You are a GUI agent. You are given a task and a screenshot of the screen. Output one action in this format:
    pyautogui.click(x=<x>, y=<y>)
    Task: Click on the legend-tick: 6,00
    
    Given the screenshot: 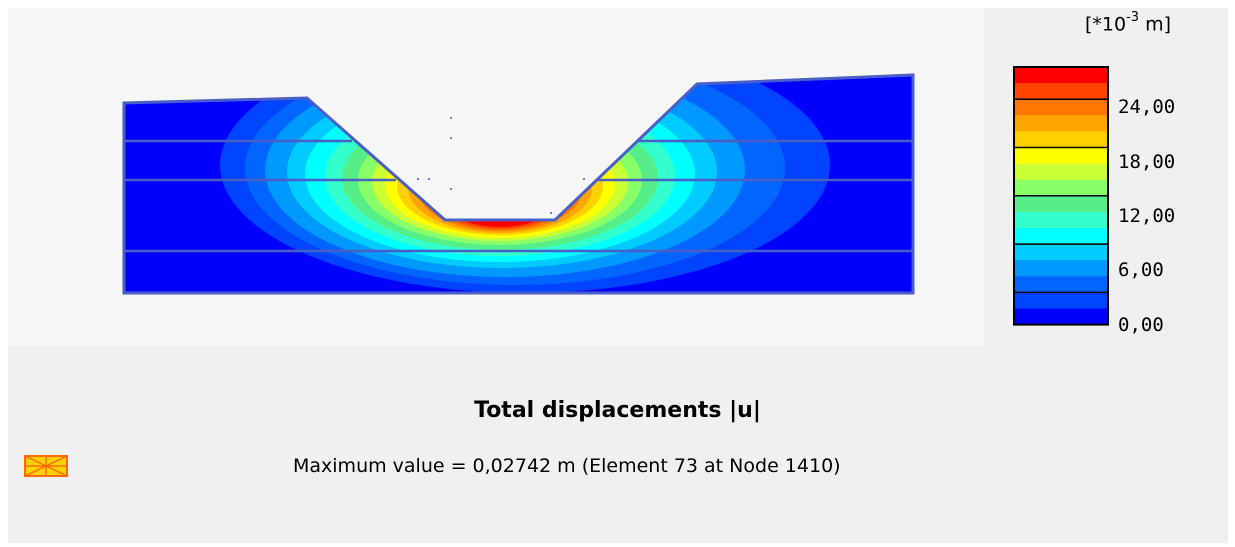 What is the action you would take?
    pyautogui.click(x=1141, y=270)
    